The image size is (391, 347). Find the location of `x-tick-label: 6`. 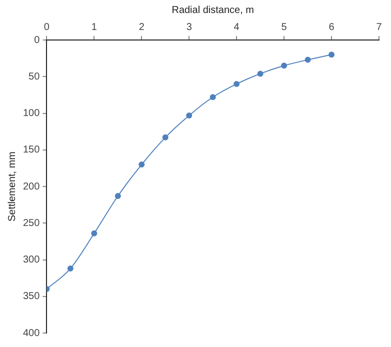

x-tick-label: 6 is located at coordinates (331, 27).